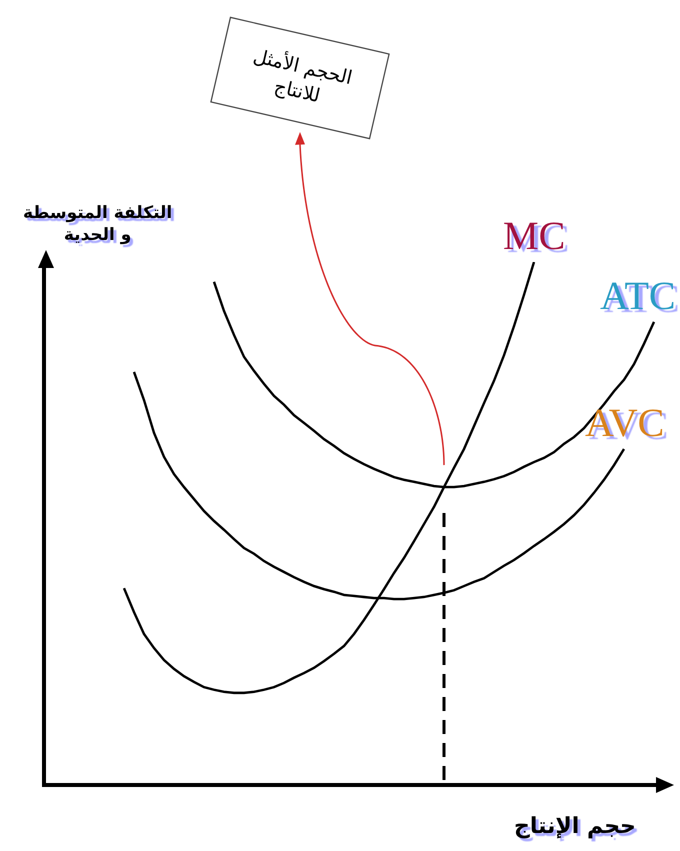  Describe the element at coordinates (624, 422) in the screenshot. I see `series-label: AVC` at that location.